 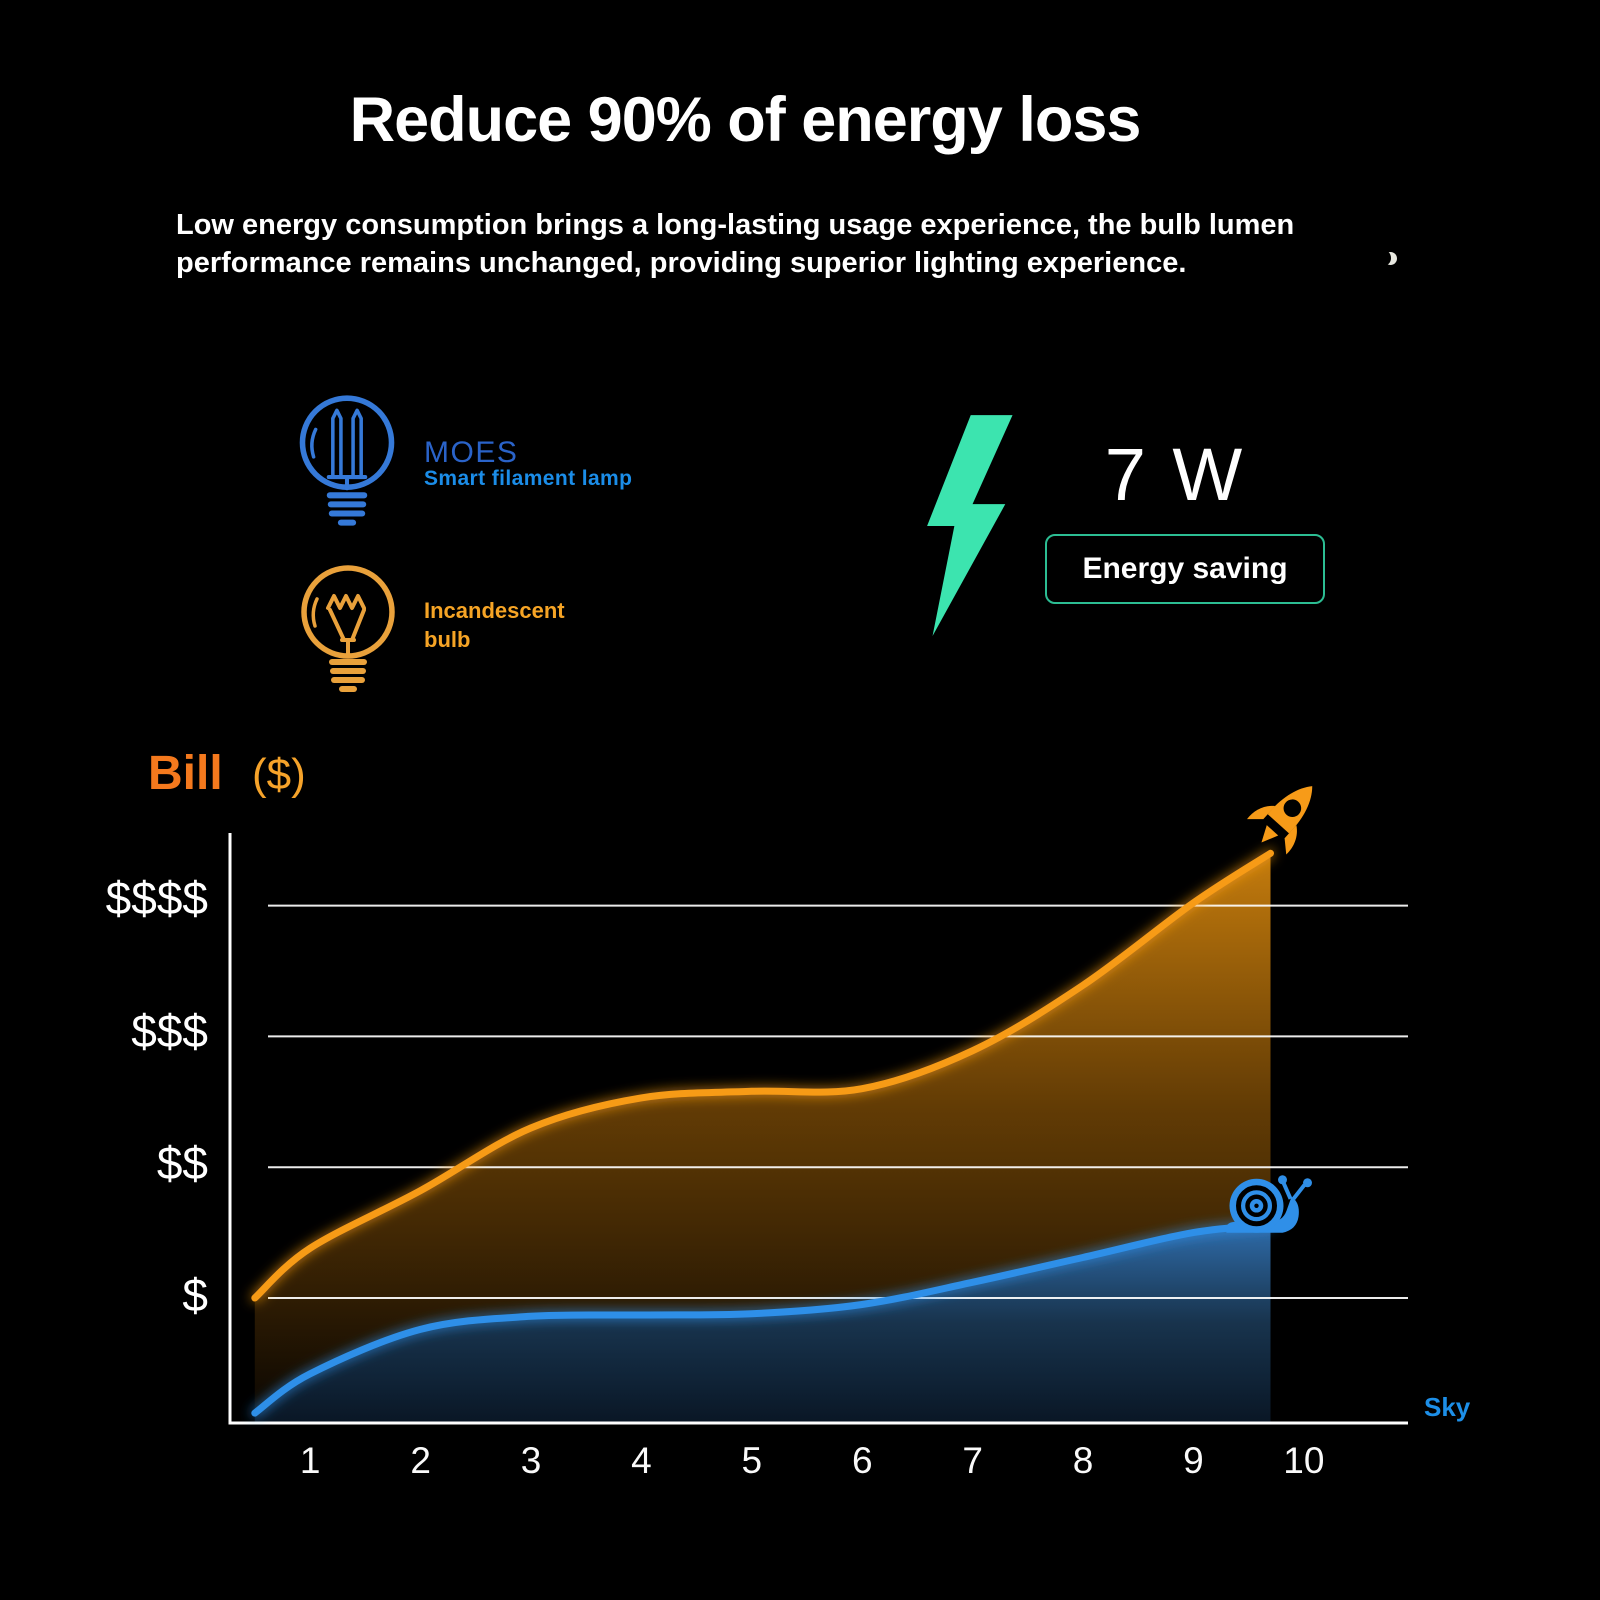 I want to click on x-tick-9: 9, so click(x=1193, y=1460).